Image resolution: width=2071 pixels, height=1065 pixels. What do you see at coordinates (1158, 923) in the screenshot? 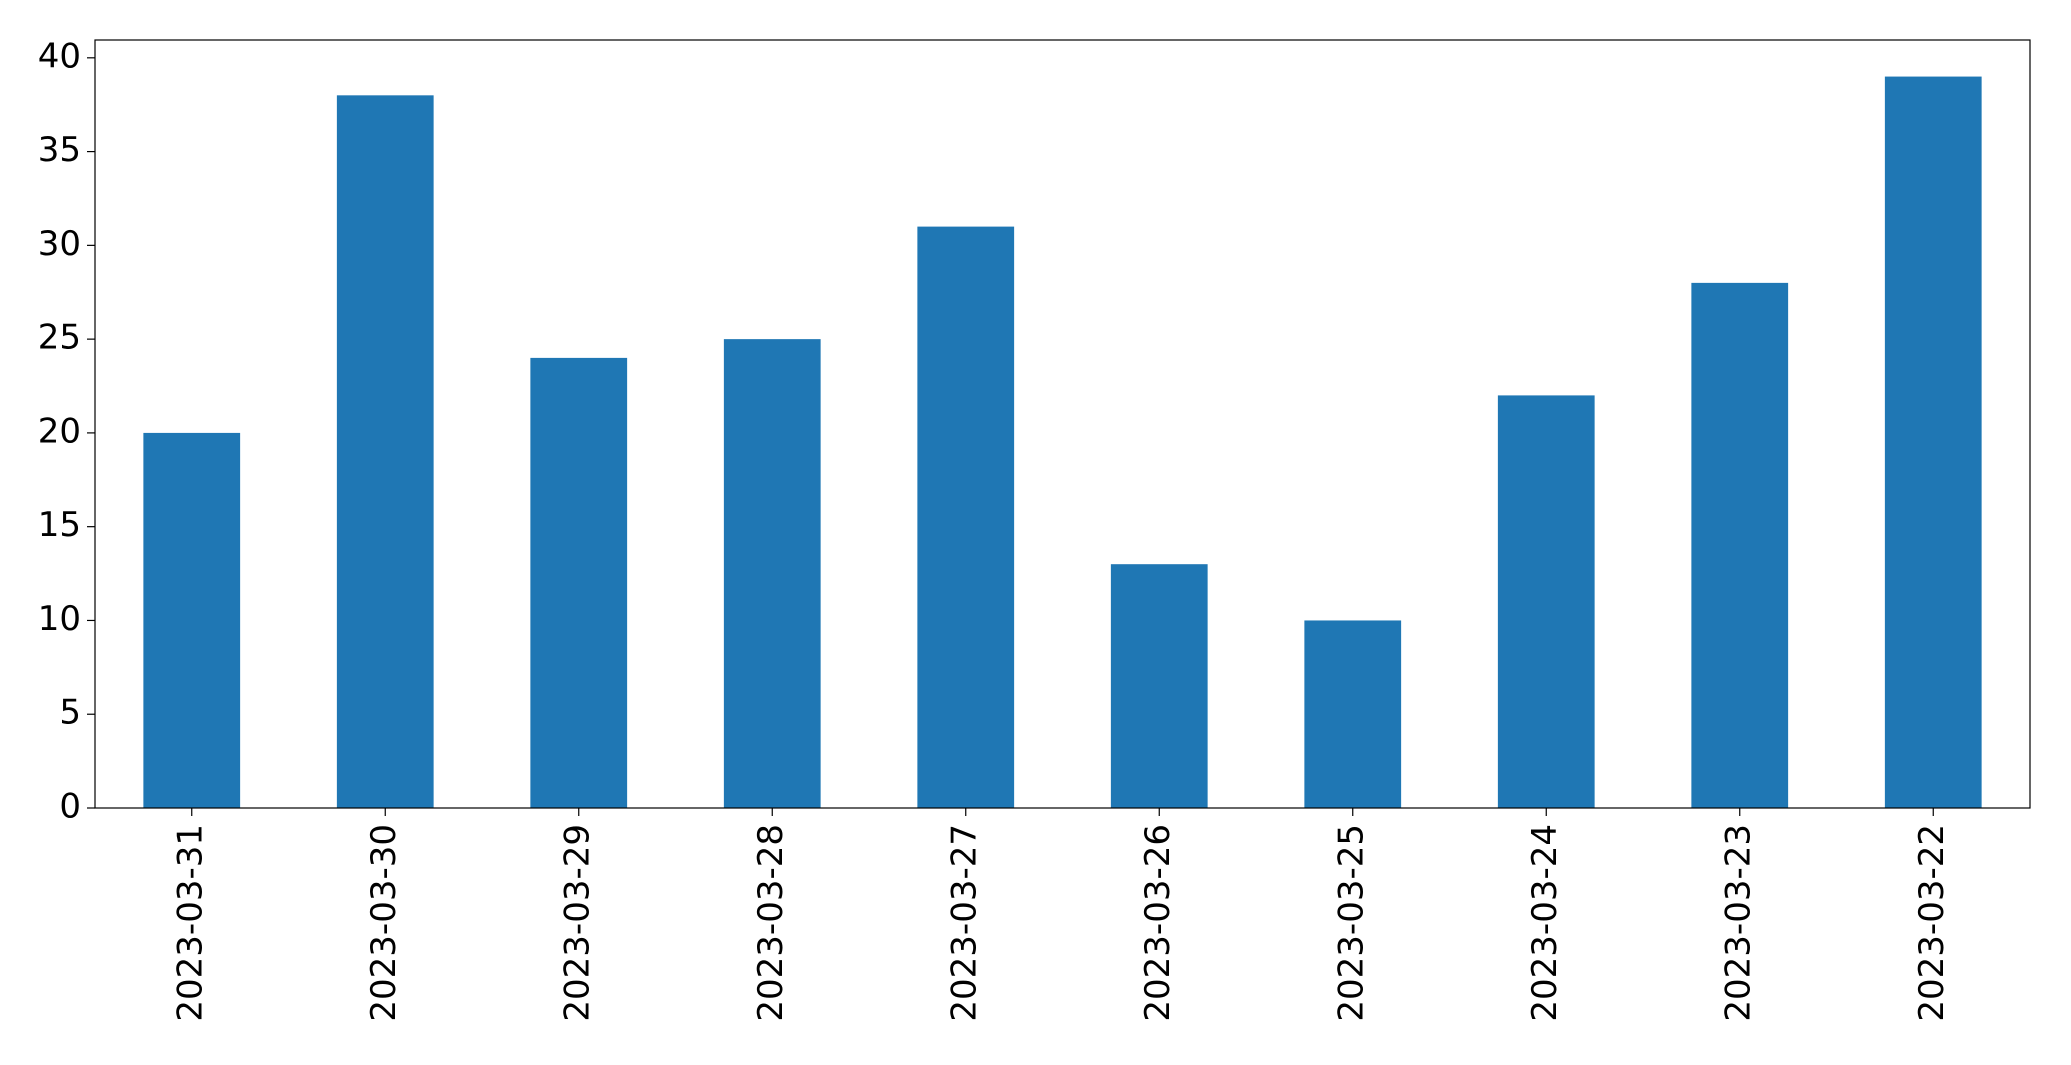
I see `x-tick-label: 2023-03-26` at bounding box center [1158, 923].